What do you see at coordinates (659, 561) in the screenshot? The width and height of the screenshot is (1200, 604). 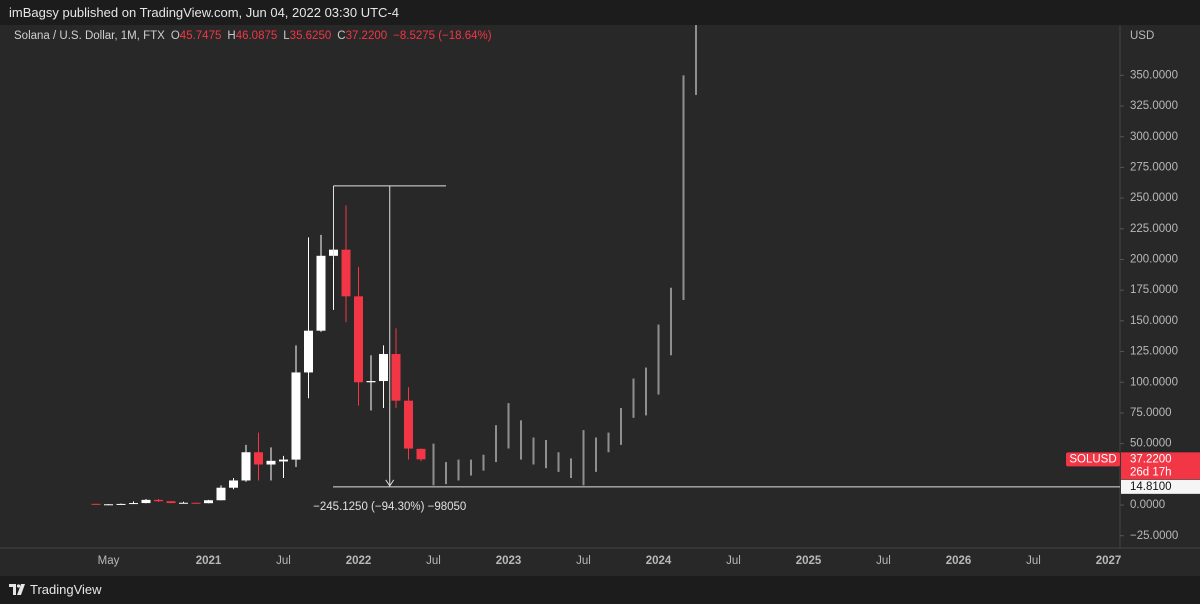 I see `x-tick-label: 2024` at bounding box center [659, 561].